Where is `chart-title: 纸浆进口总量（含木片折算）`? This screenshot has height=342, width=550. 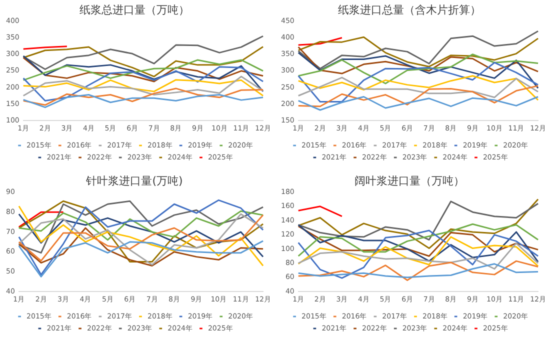
chart-title: 纸浆进口总量（含木片折算） is located at coordinates (409, 9).